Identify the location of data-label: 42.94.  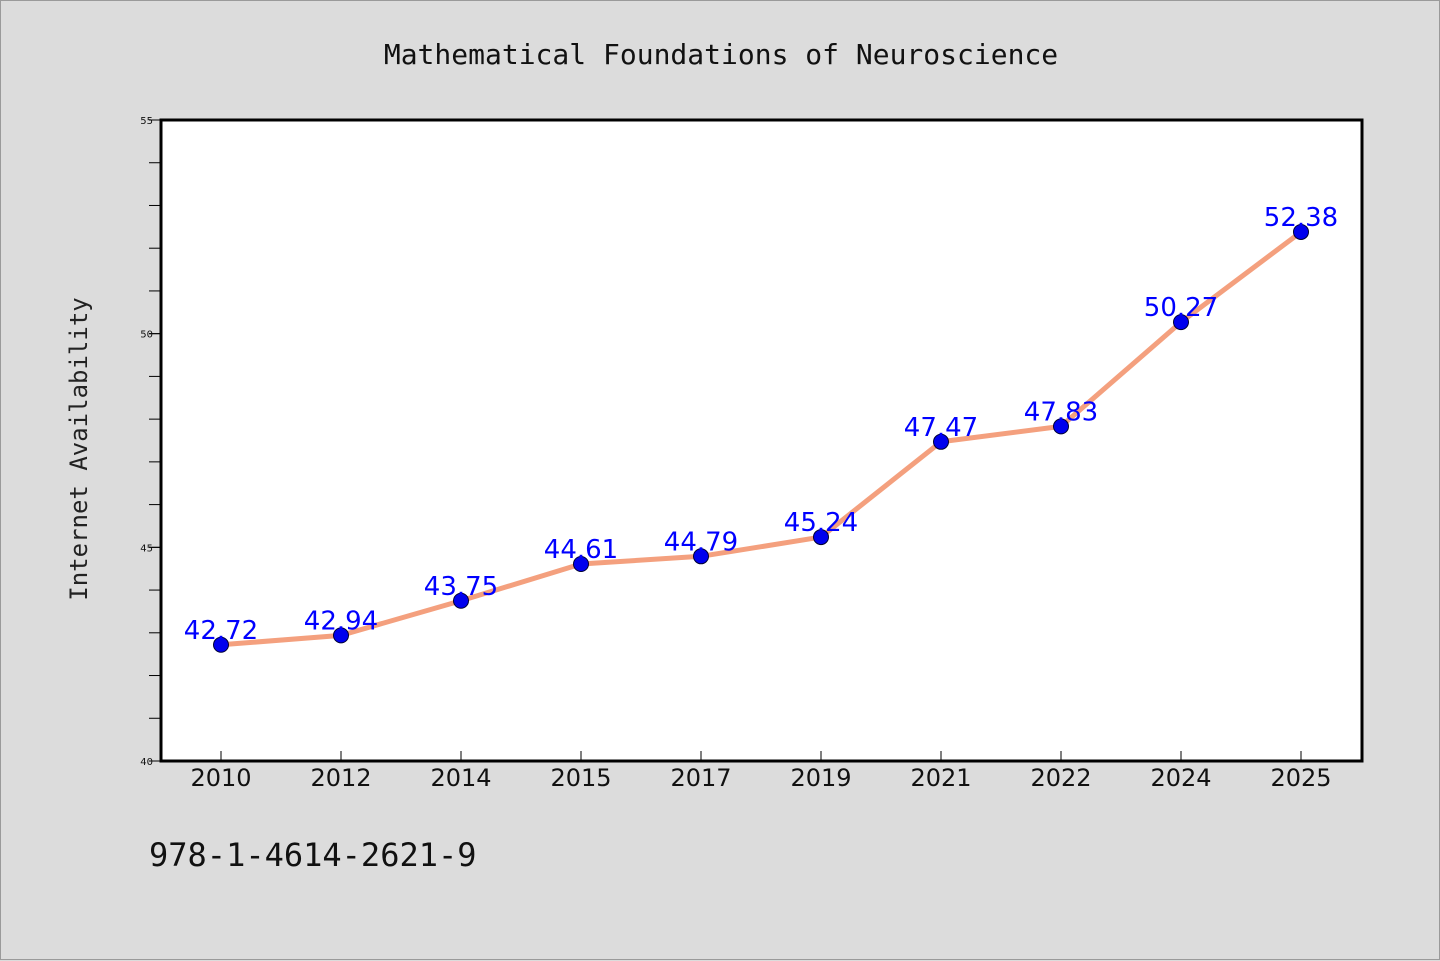
(341, 621).